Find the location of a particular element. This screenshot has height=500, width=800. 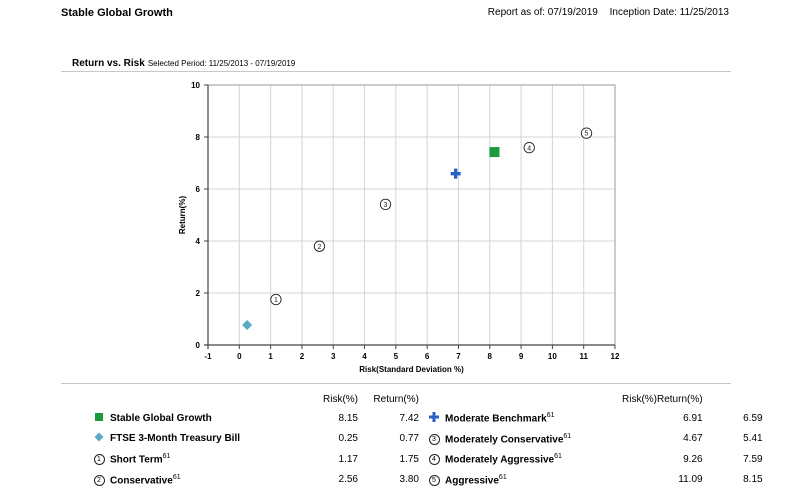

legend-label: Moderately Conservative is located at coordinates (504, 439).